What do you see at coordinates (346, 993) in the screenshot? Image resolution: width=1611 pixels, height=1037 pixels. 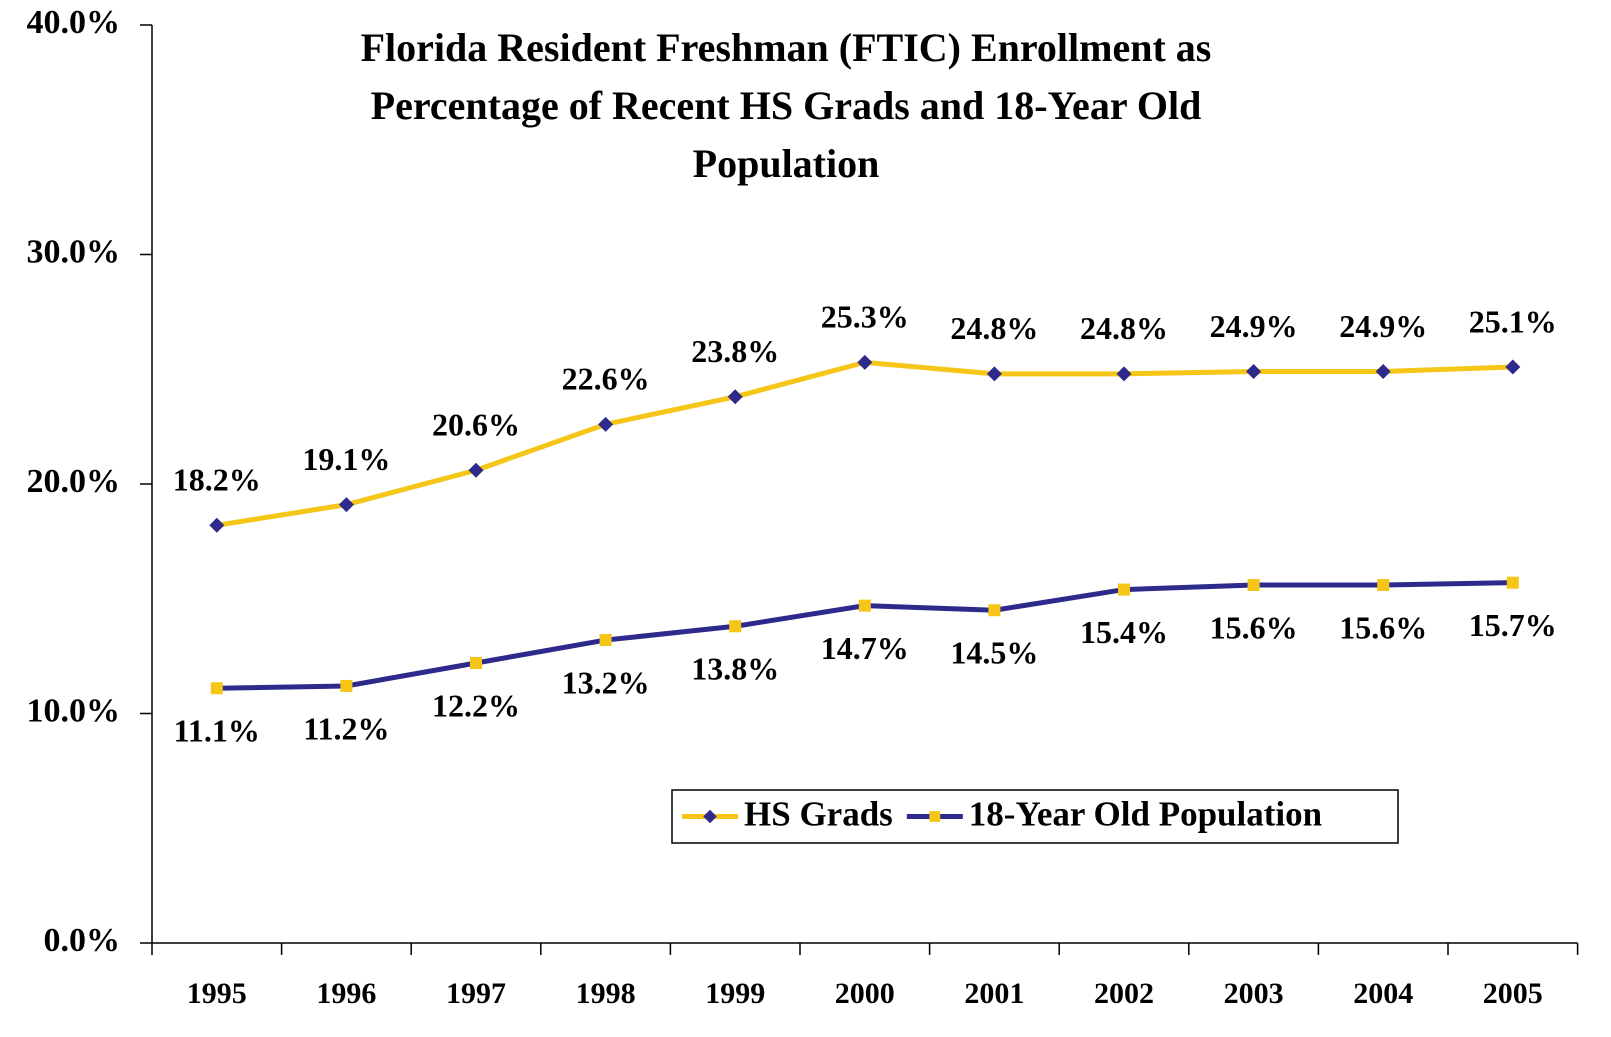 I see `x-tick-label: 1996` at bounding box center [346, 993].